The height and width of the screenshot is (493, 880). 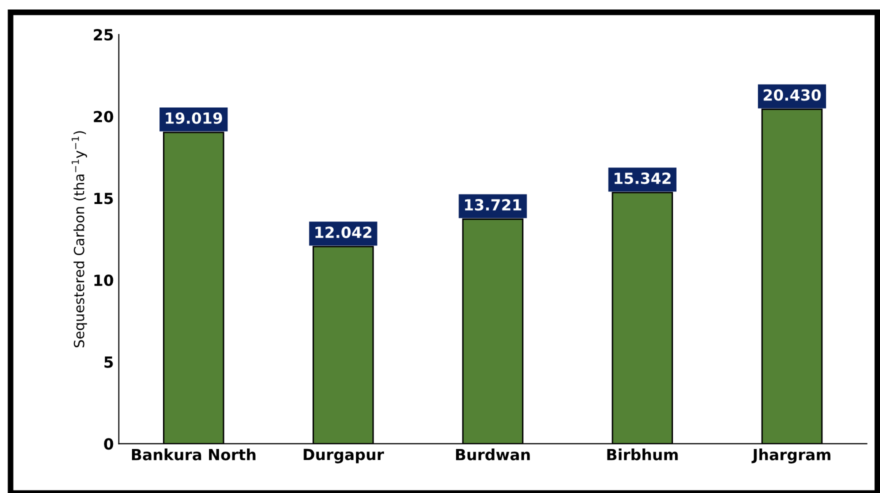 I want to click on x-tick-label: Jhargram, so click(x=791, y=456).